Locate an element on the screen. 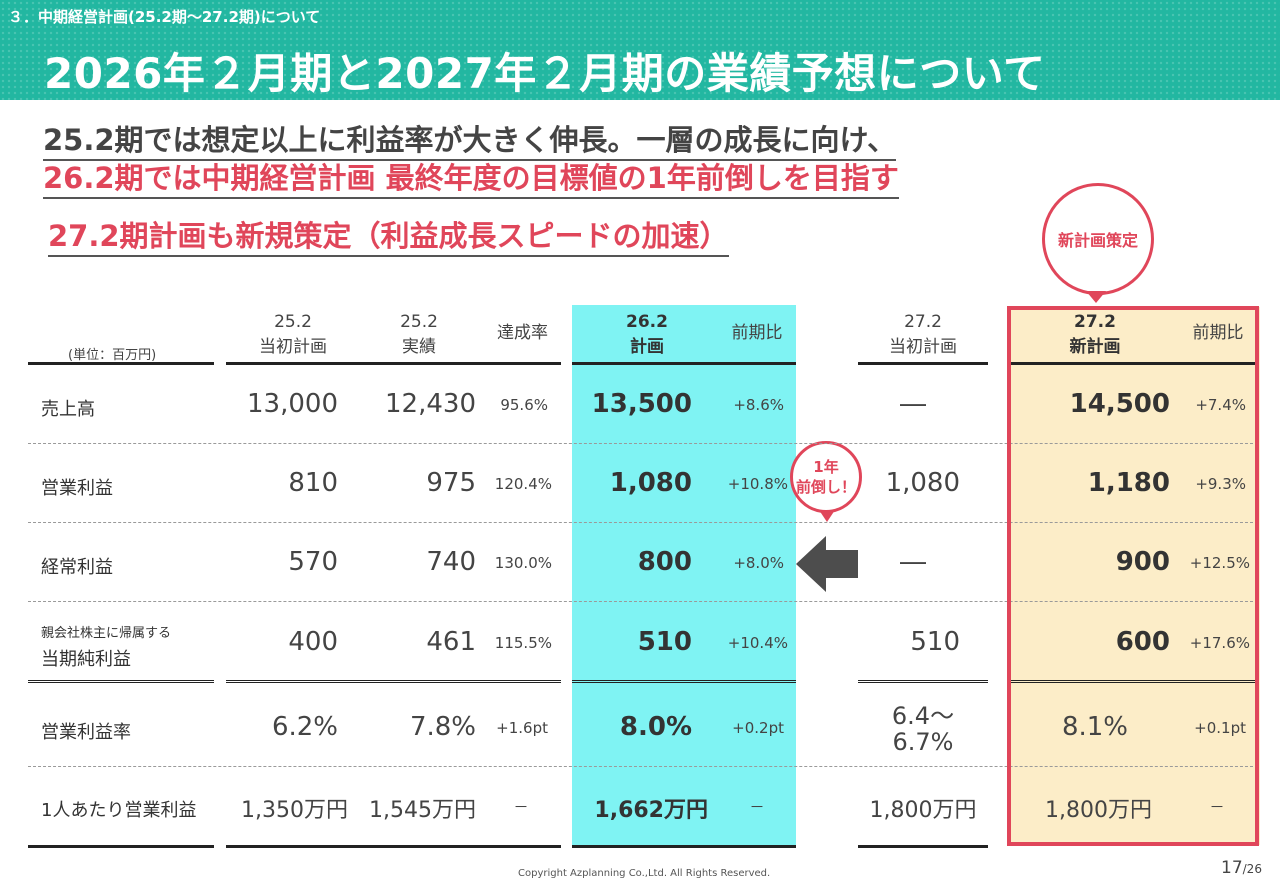  cell-margin-yoy27: +0.1pt is located at coordinates (1220, 728).